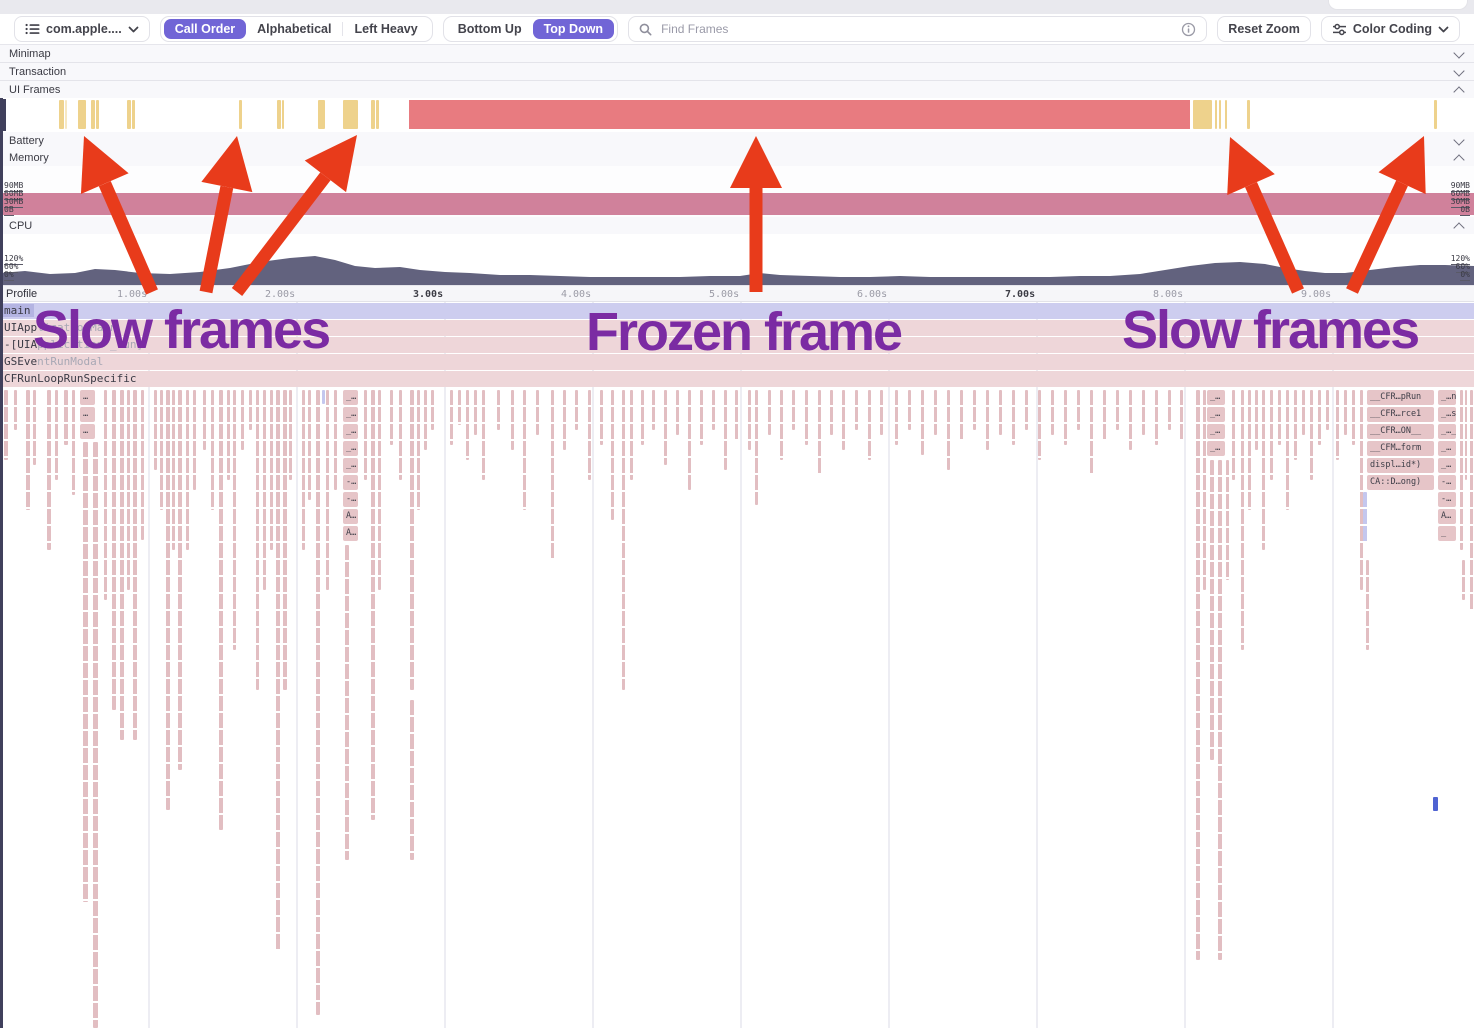 This screenshot has width=1474, height=1028. Describe the element at coordinates (1400, 431) in the screenshot. I see `flame-chip: __CFR…ON__` at that location.